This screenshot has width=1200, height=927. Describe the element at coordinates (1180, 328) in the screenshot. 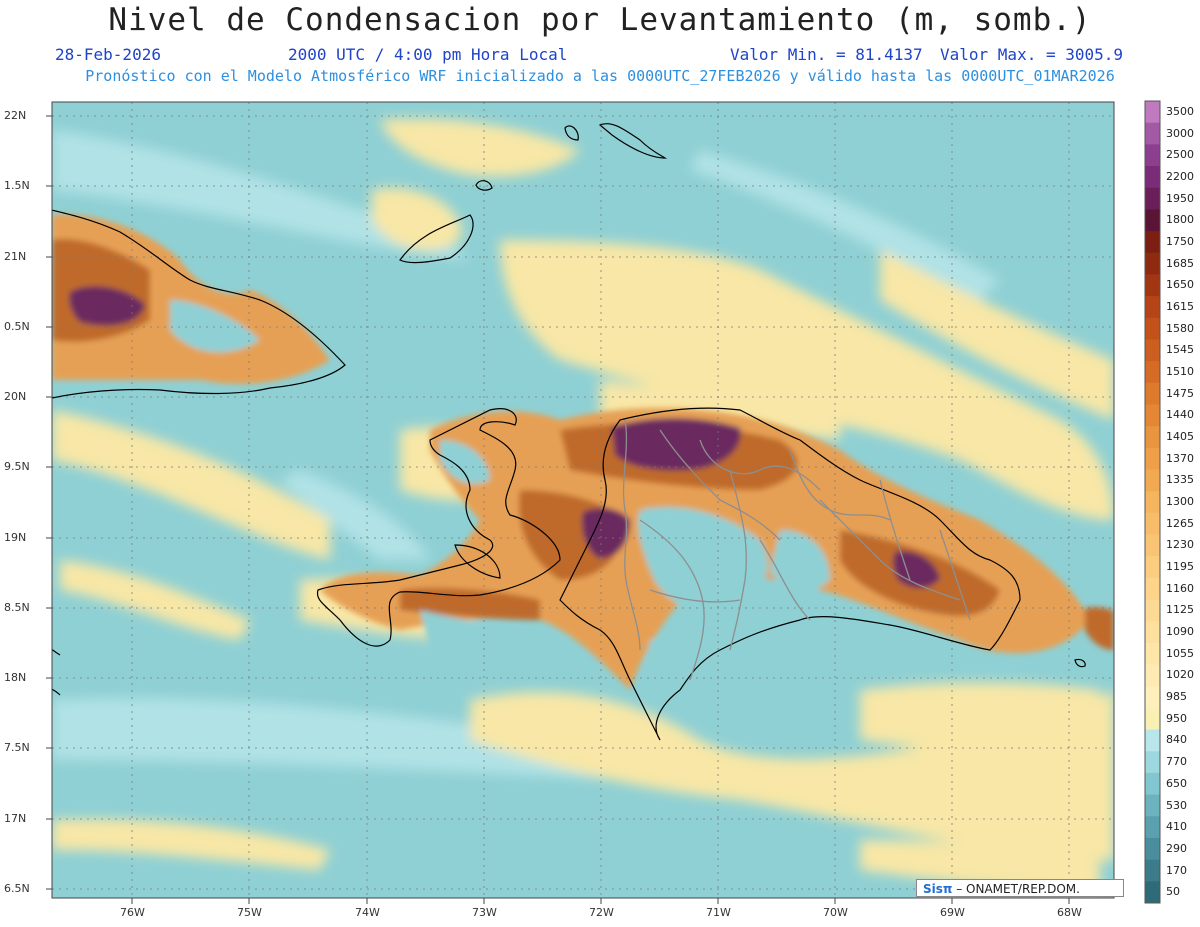

I see `colorbar-label: 1580` at that location.